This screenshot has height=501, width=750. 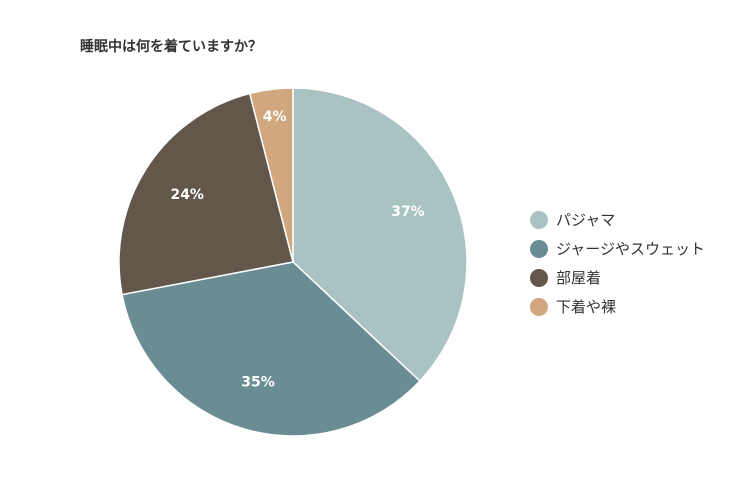 I want to click on legend-item: ジャージやスウェット, so click(x=617, y=248).